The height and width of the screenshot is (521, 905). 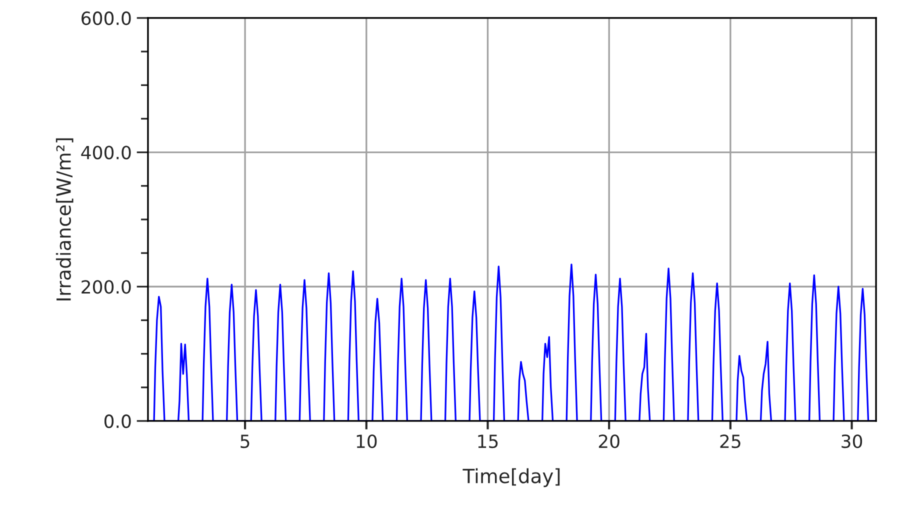 What do you see at coordinates (366, 441) in the screenshot?
I see `x-tick-label: 10` at bounding box center [366, 441].